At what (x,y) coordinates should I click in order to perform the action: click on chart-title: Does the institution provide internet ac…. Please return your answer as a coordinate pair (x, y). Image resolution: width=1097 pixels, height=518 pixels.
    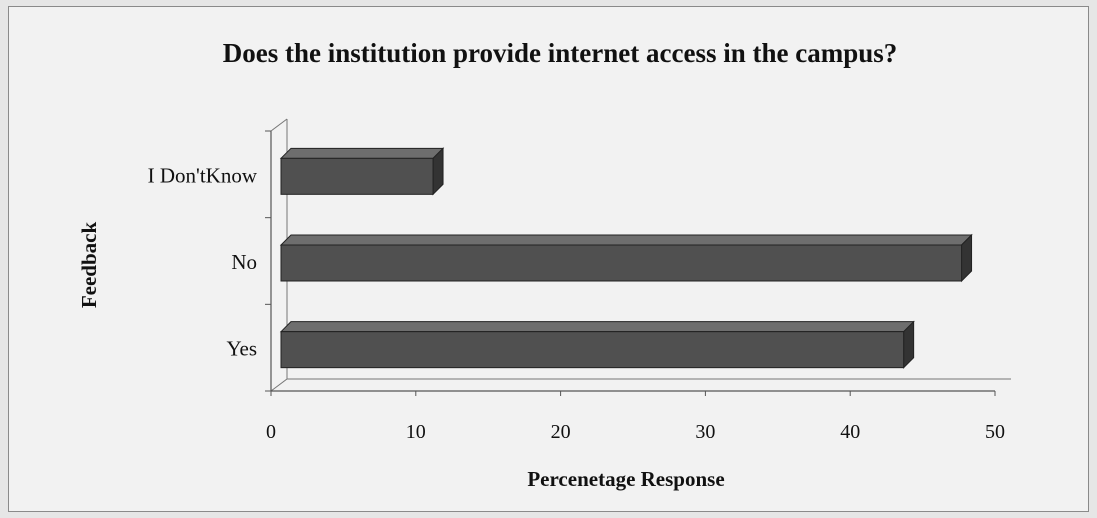
    Looking at the image, I should click on (560, 53).